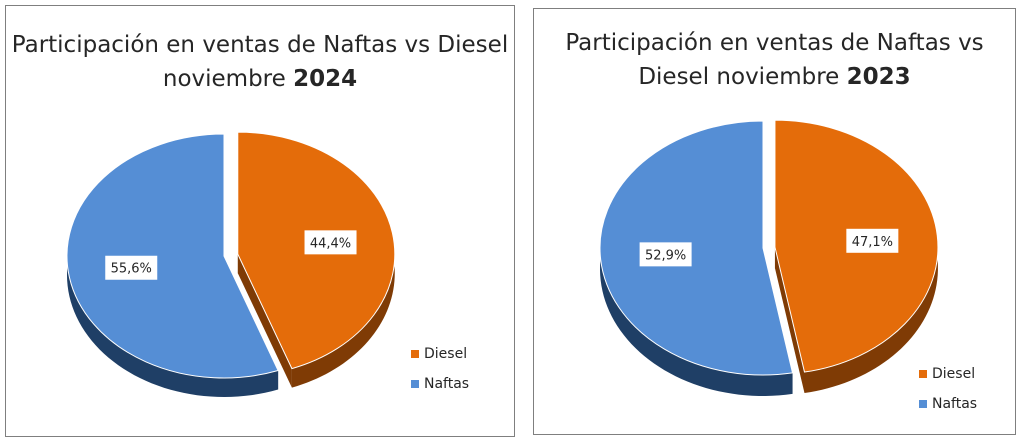  I want to click on data-label-diesel: 44,4%, so click(330, 242).